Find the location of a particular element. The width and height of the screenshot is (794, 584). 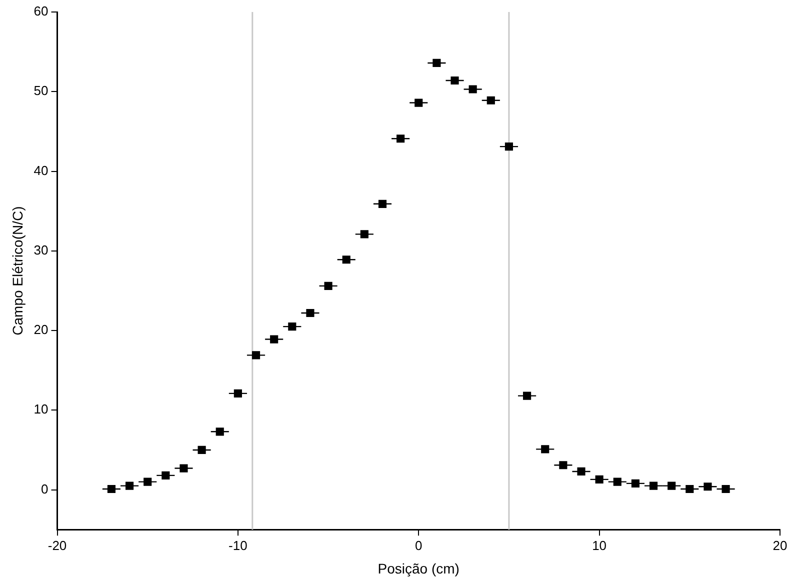

x-axis-title: Posição (cm) is located at coordinates (419, 568).